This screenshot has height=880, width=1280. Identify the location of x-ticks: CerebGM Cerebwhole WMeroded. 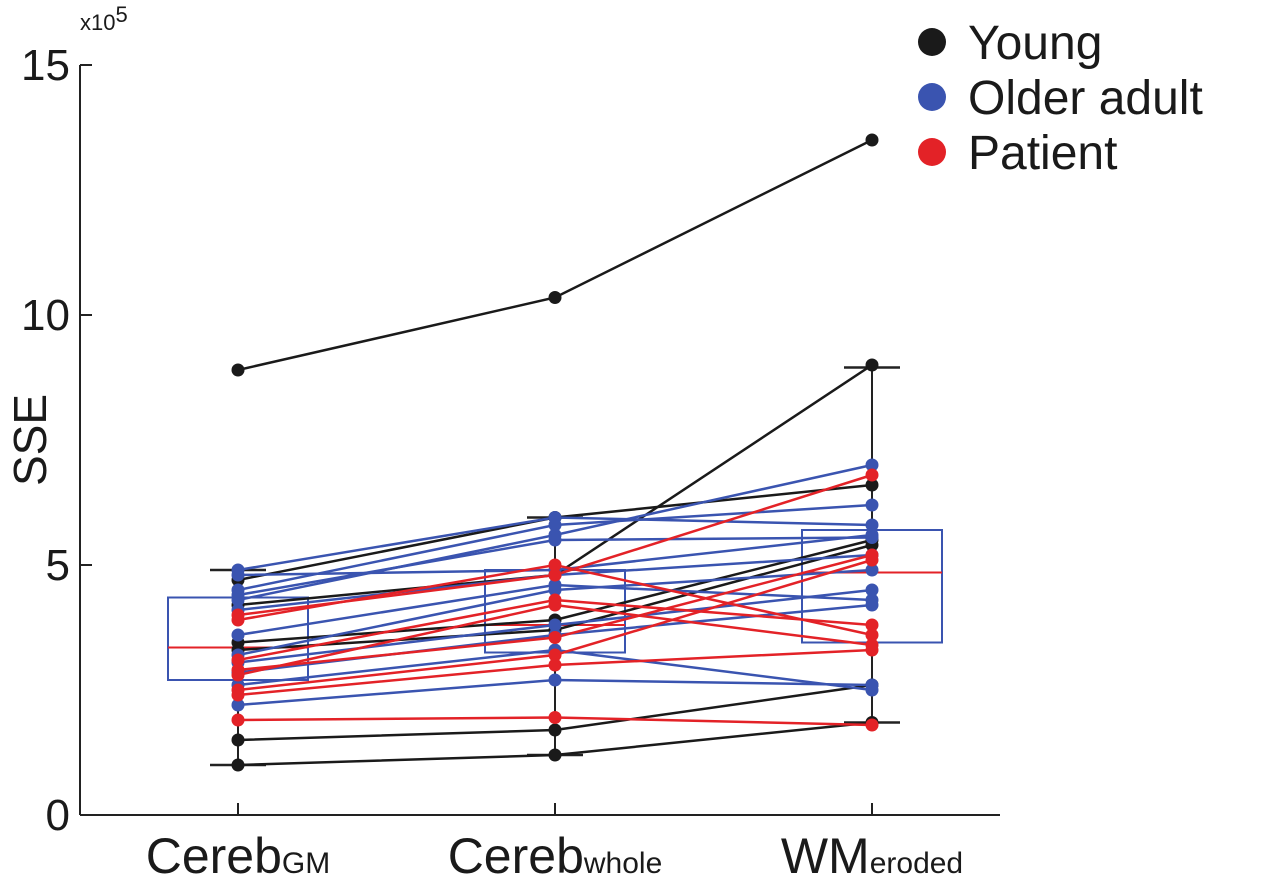
(554, 841).